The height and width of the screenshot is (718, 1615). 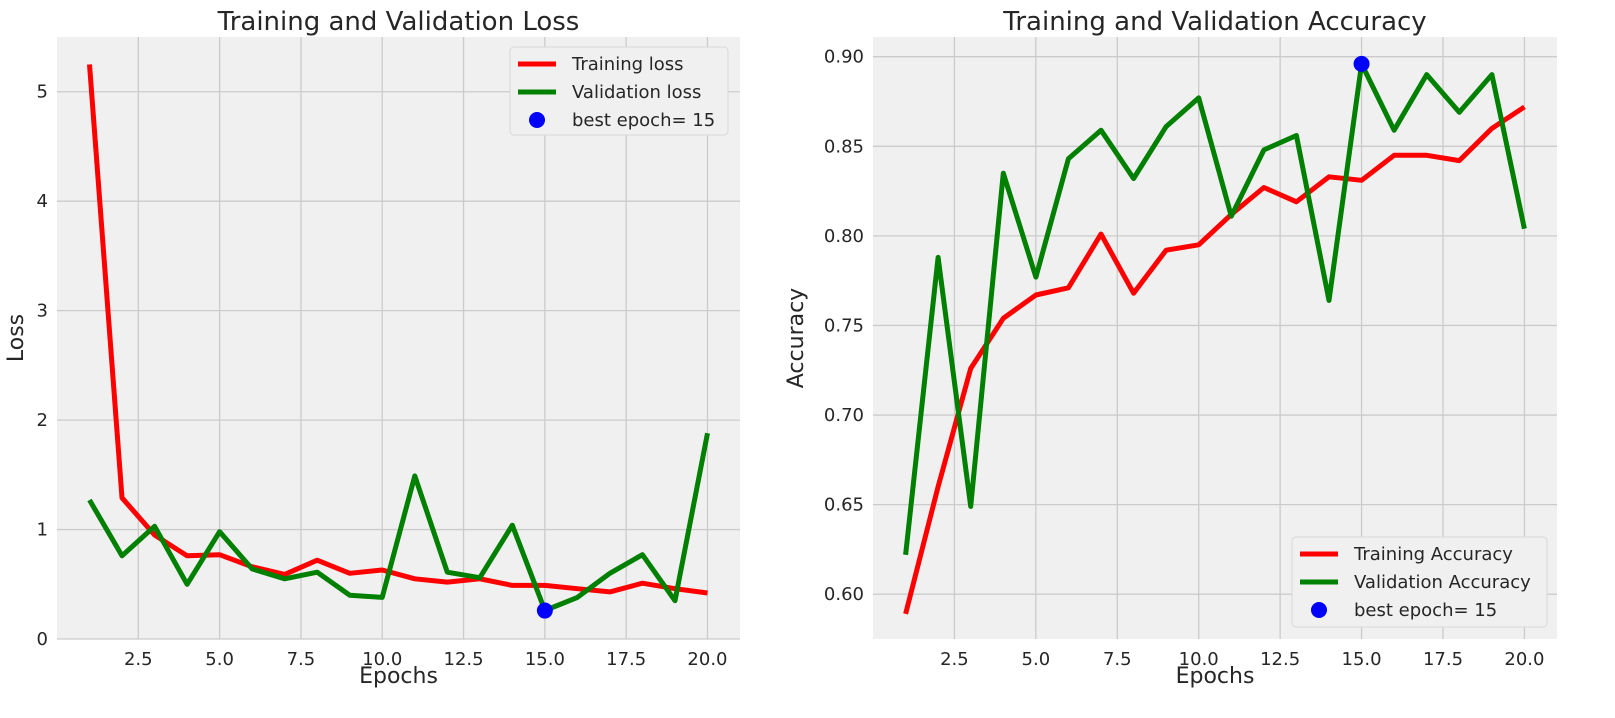 What do you see at coordinates (796, 338) in the screenshot?
I see `y-axis-label: Accuracy` at bounding box center [796, 338].